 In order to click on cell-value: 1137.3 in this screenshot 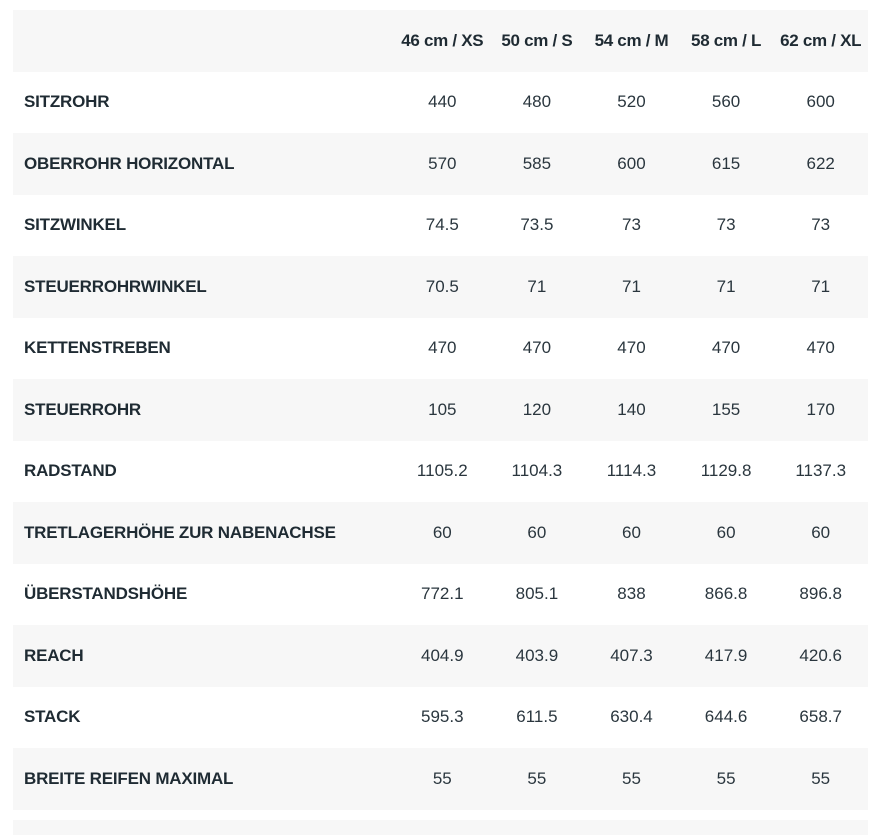, I will do `click(821, 471)`.